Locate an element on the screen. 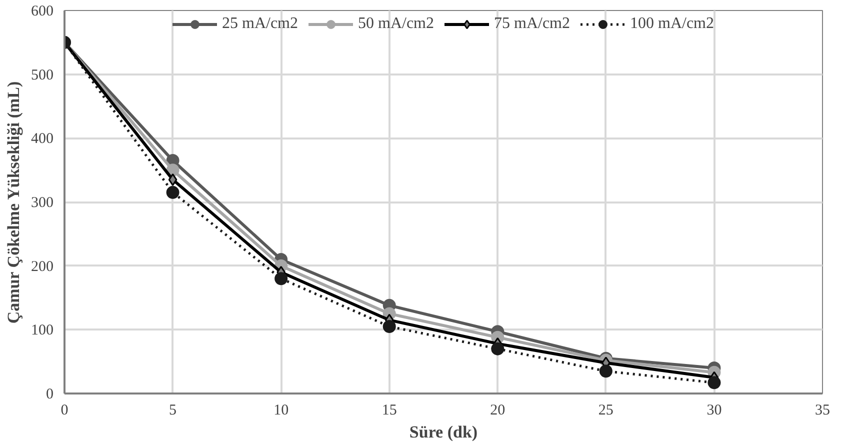 The image size is (842, 444). y-tick-label: 200 is located at coordinates (42, 266).